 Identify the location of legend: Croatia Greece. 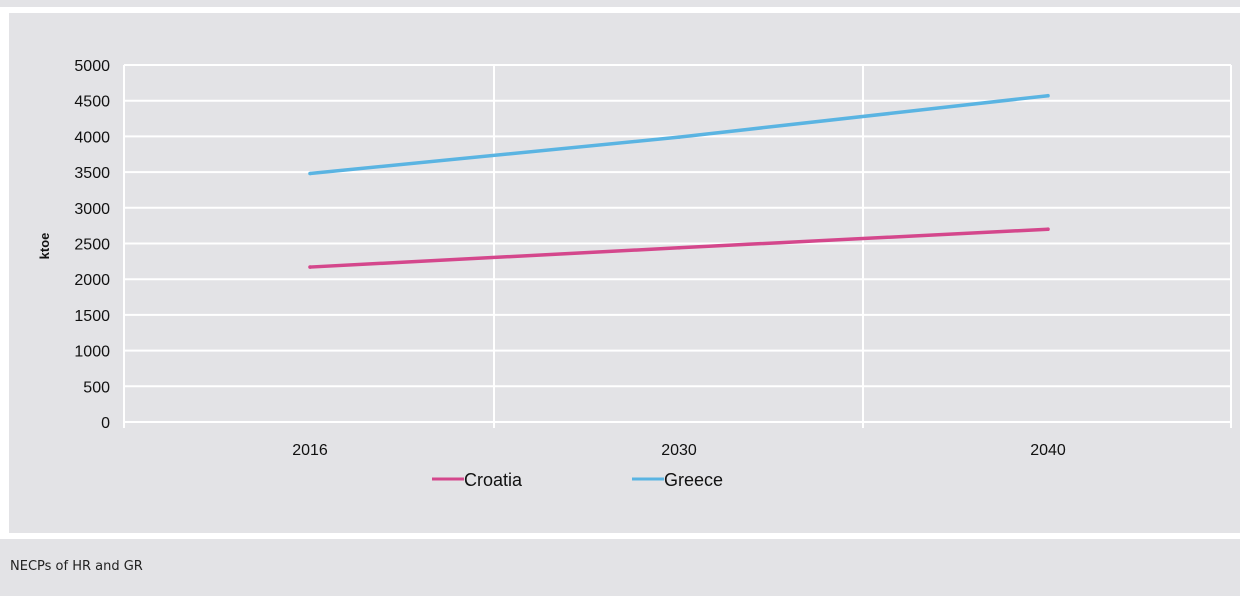
(577, 480).